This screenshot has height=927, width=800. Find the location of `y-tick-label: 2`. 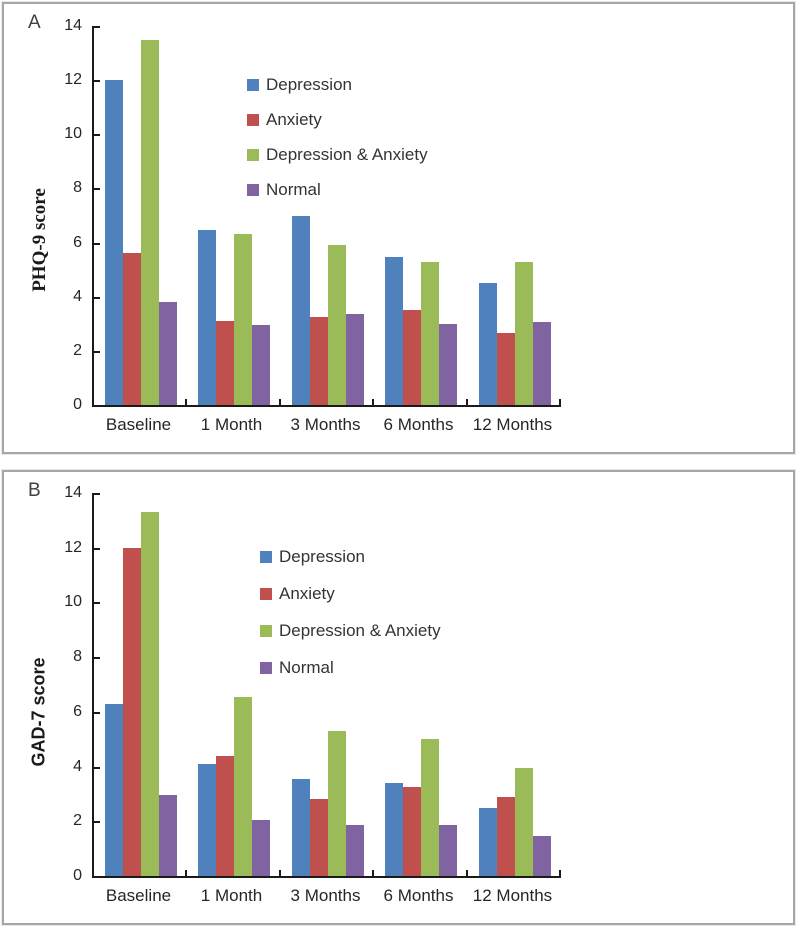

y-tick-label: 2 is located at coordinates (77, 350).